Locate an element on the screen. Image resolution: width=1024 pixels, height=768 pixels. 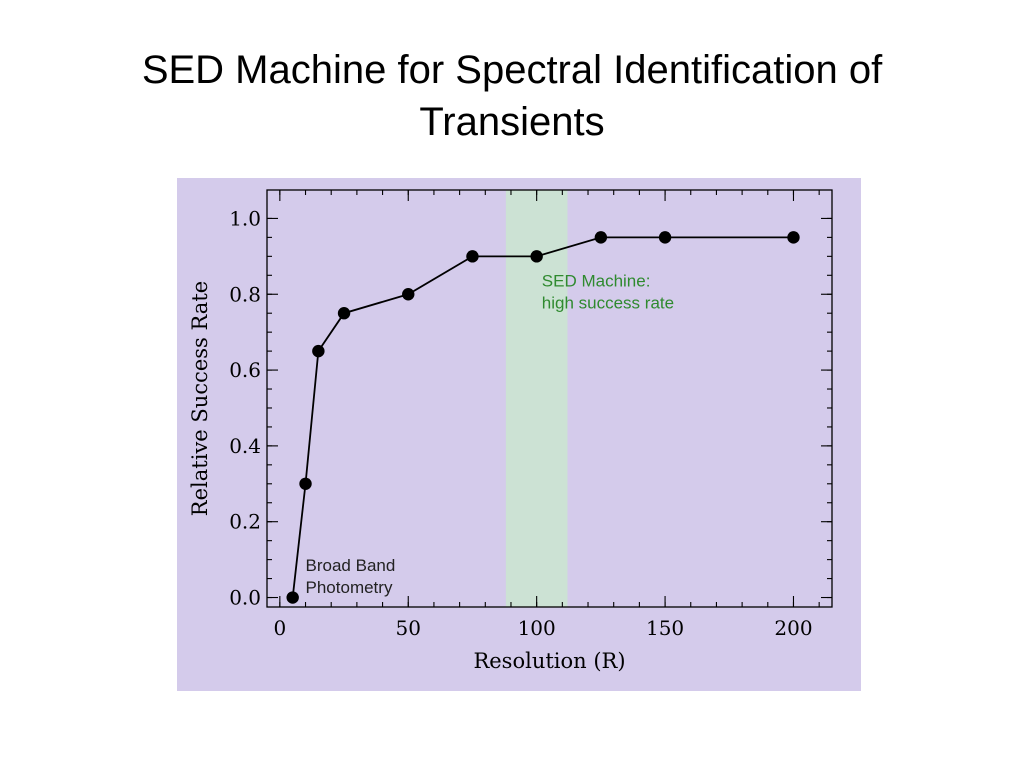
x-tick-label: 200 is located at coordinates (793, 628).